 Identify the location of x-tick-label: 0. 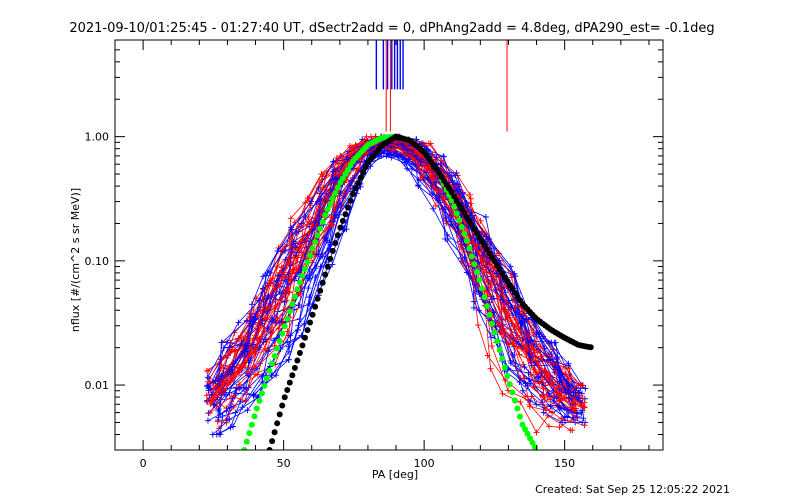
(143, 463).